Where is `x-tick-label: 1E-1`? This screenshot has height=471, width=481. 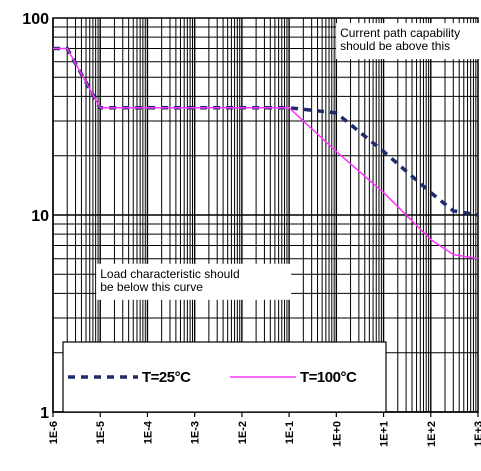
x-tick-label: 1E-1 is located at coordinates (290, 432).